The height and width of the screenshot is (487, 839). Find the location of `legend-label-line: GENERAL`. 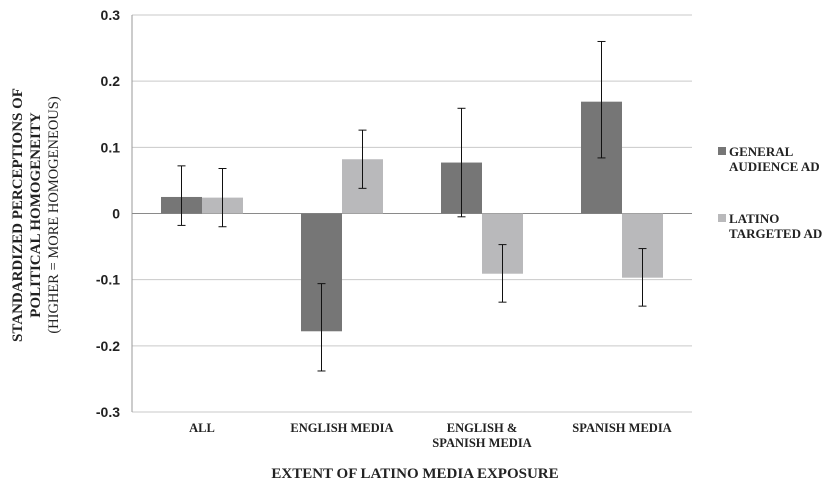

legend-label-line: GENERAL is located at coordinates (761, 151).